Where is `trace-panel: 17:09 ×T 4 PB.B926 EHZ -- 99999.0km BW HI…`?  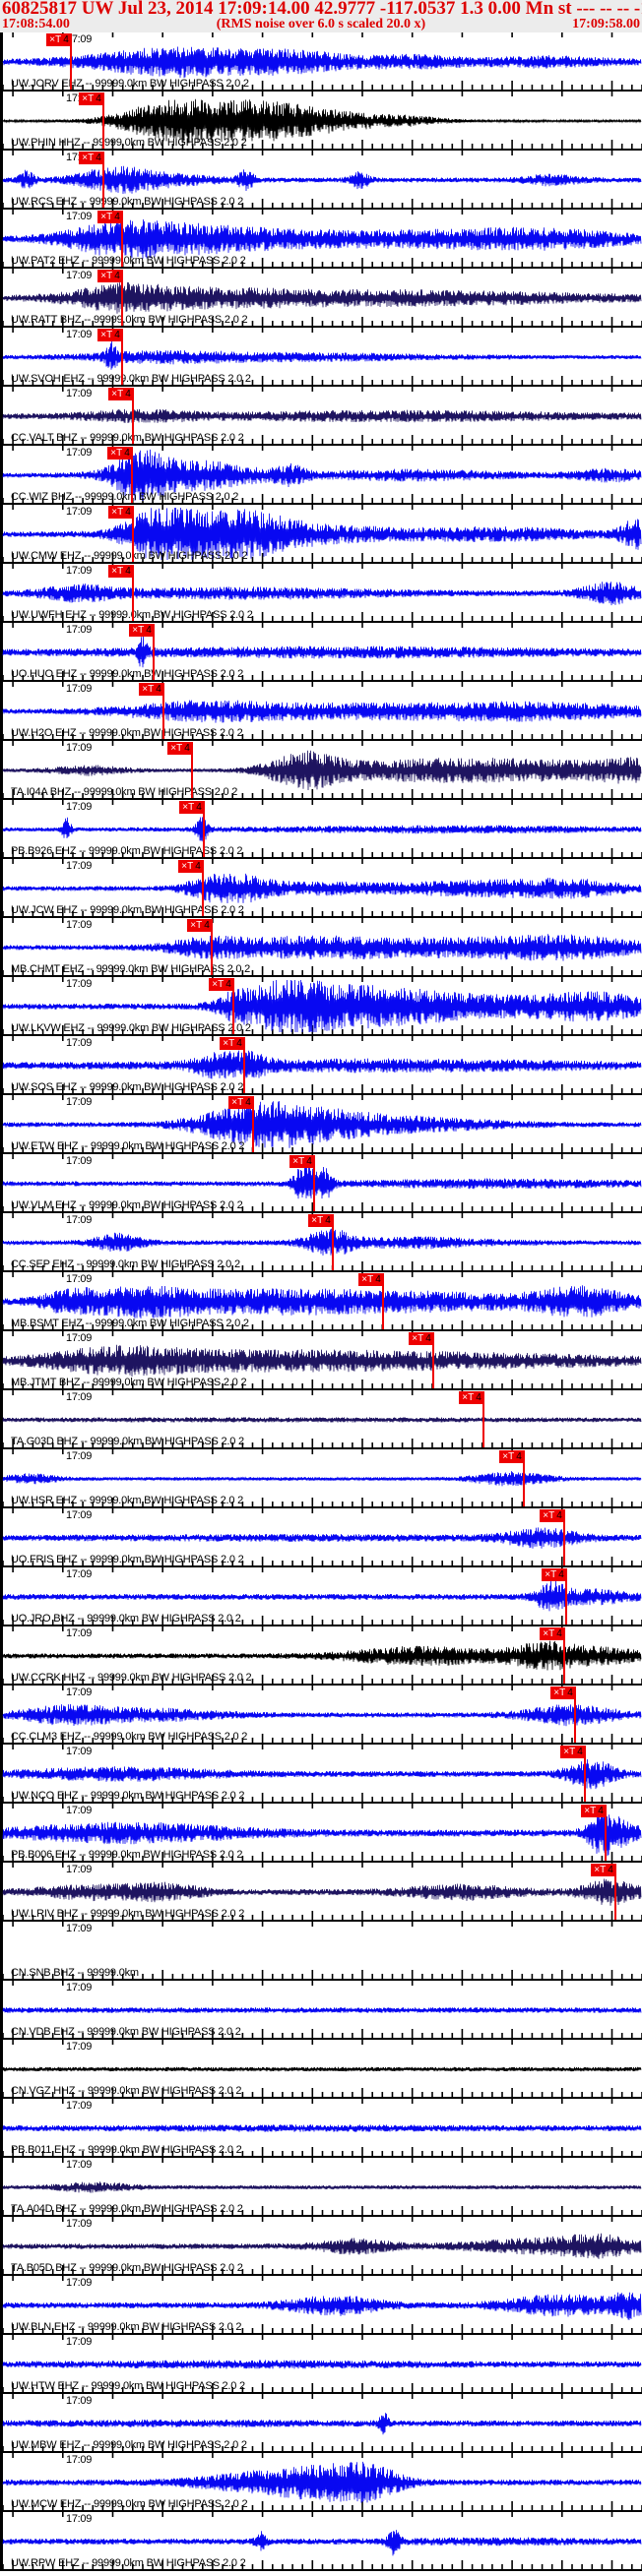
trace-panel: 17:09 ×T 4 PB.B926 EHZ -- 99999.0km BW HI… is located at coordinates (321, 829).